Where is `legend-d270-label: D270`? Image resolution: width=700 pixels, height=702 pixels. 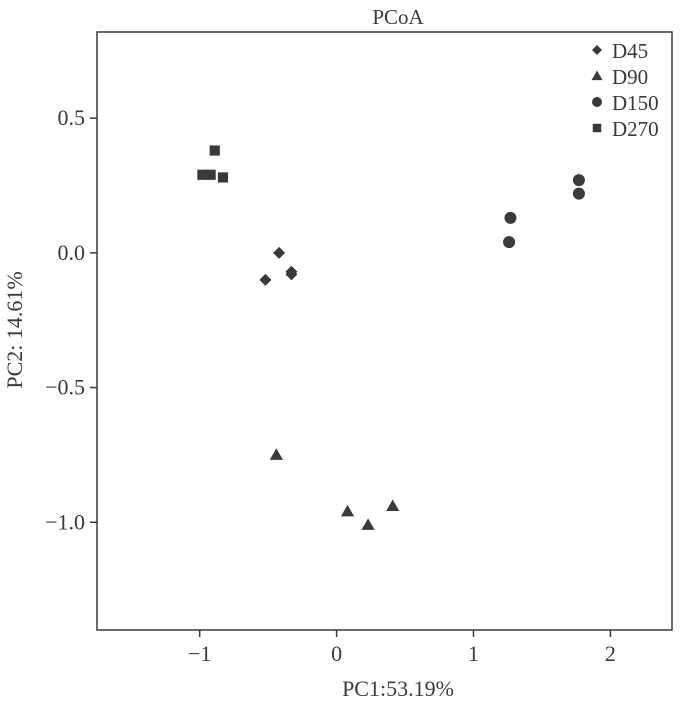 legend-d270-label: D270 is located at coordinates (635, 129).